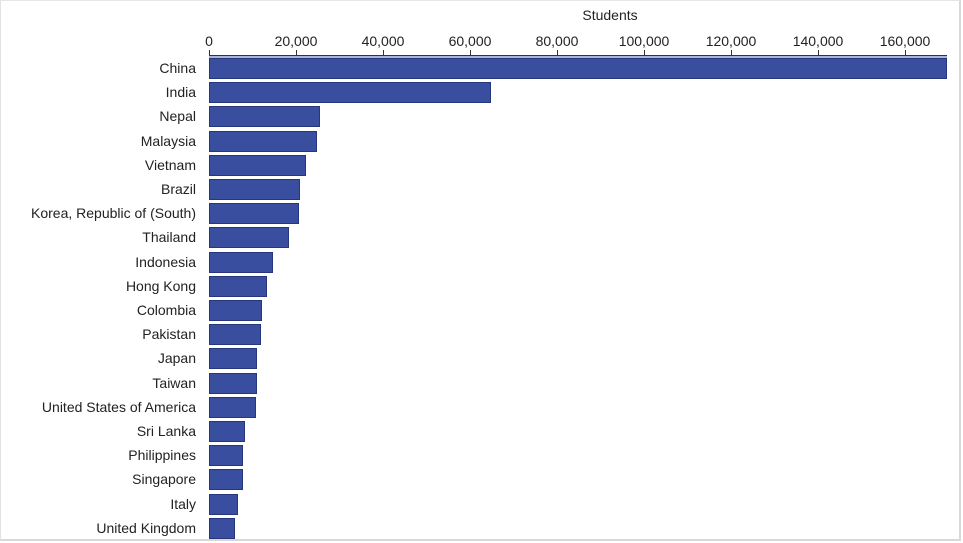 The image size is (963, 543). I want to click on category-label: Korea, Republic of (South), so click(113, 213).